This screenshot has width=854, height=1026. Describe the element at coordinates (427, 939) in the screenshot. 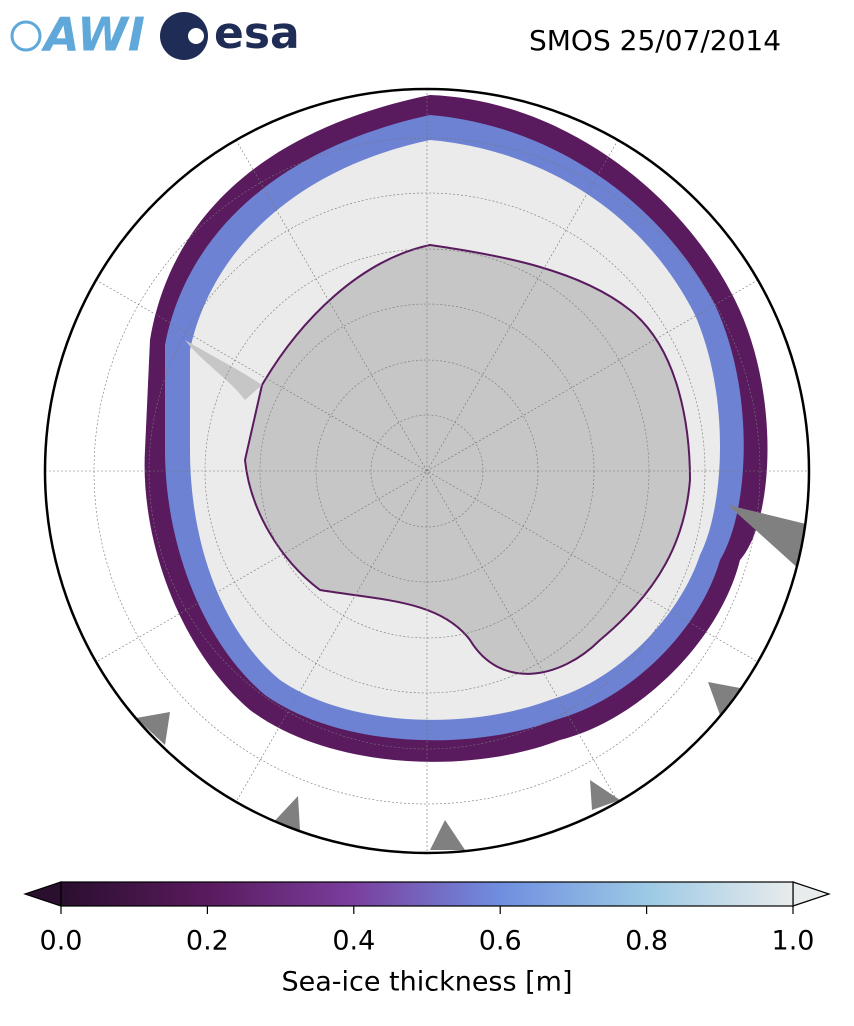

I see `colorbar: Sea-ice thickness [m] 0.0 0.2 0.4 0.6 0.8 1.0` at that location.